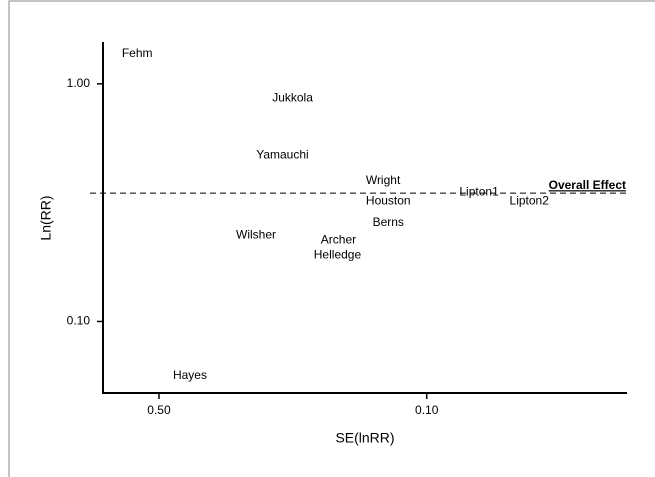 The width and height of the screenshot is (655, 477). I want to click on x-axis-label: SE(lnRR), so click(364, 438).